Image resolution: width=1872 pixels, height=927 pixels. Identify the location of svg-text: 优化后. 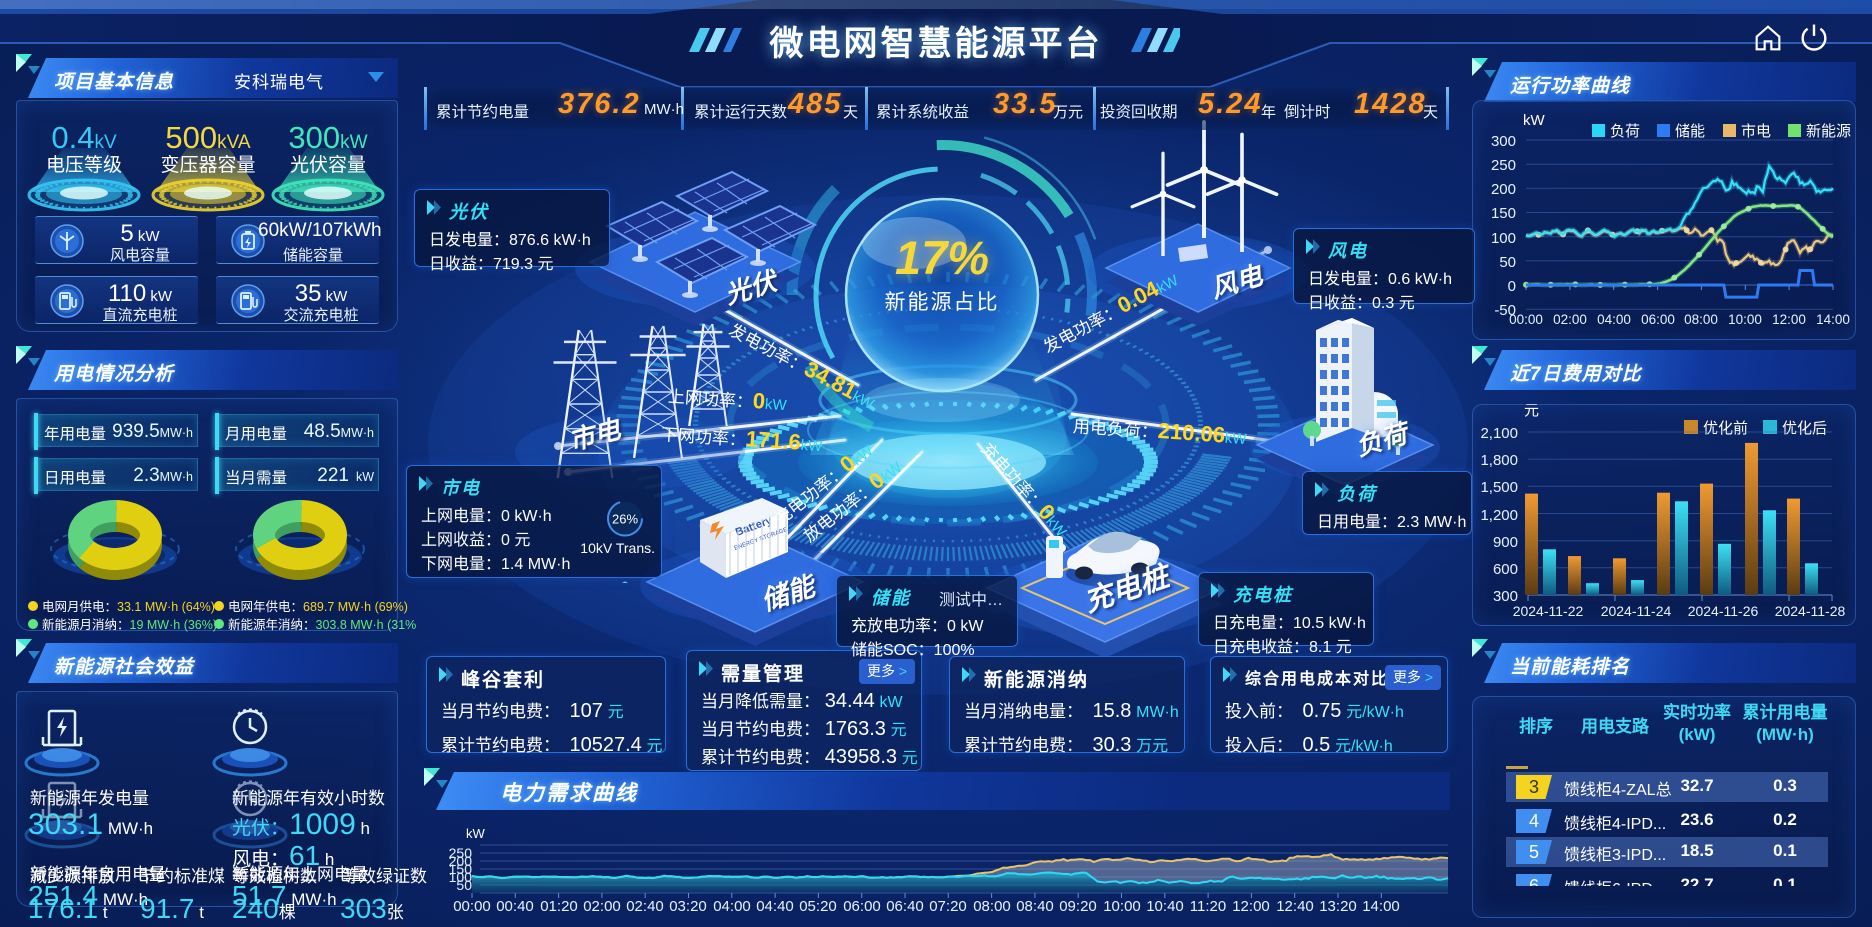
(1804, 428).